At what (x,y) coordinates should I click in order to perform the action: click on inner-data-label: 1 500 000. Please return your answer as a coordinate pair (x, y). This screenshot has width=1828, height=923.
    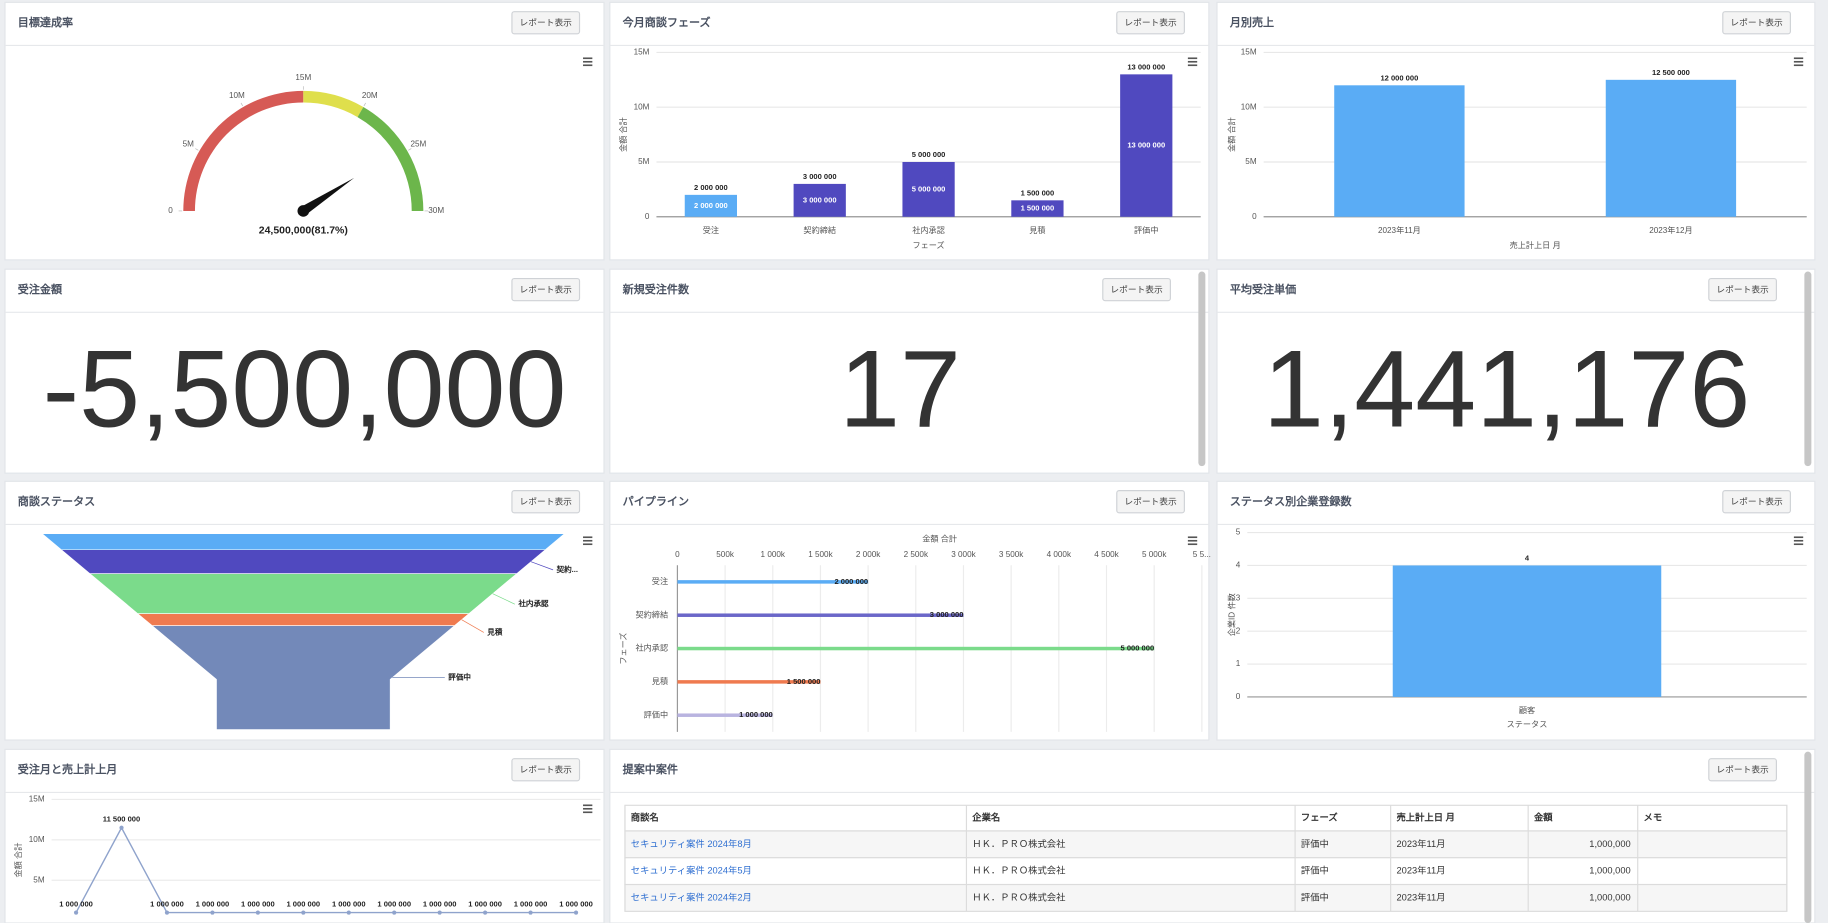
    Looking at the image, I should click on (1038, 208).